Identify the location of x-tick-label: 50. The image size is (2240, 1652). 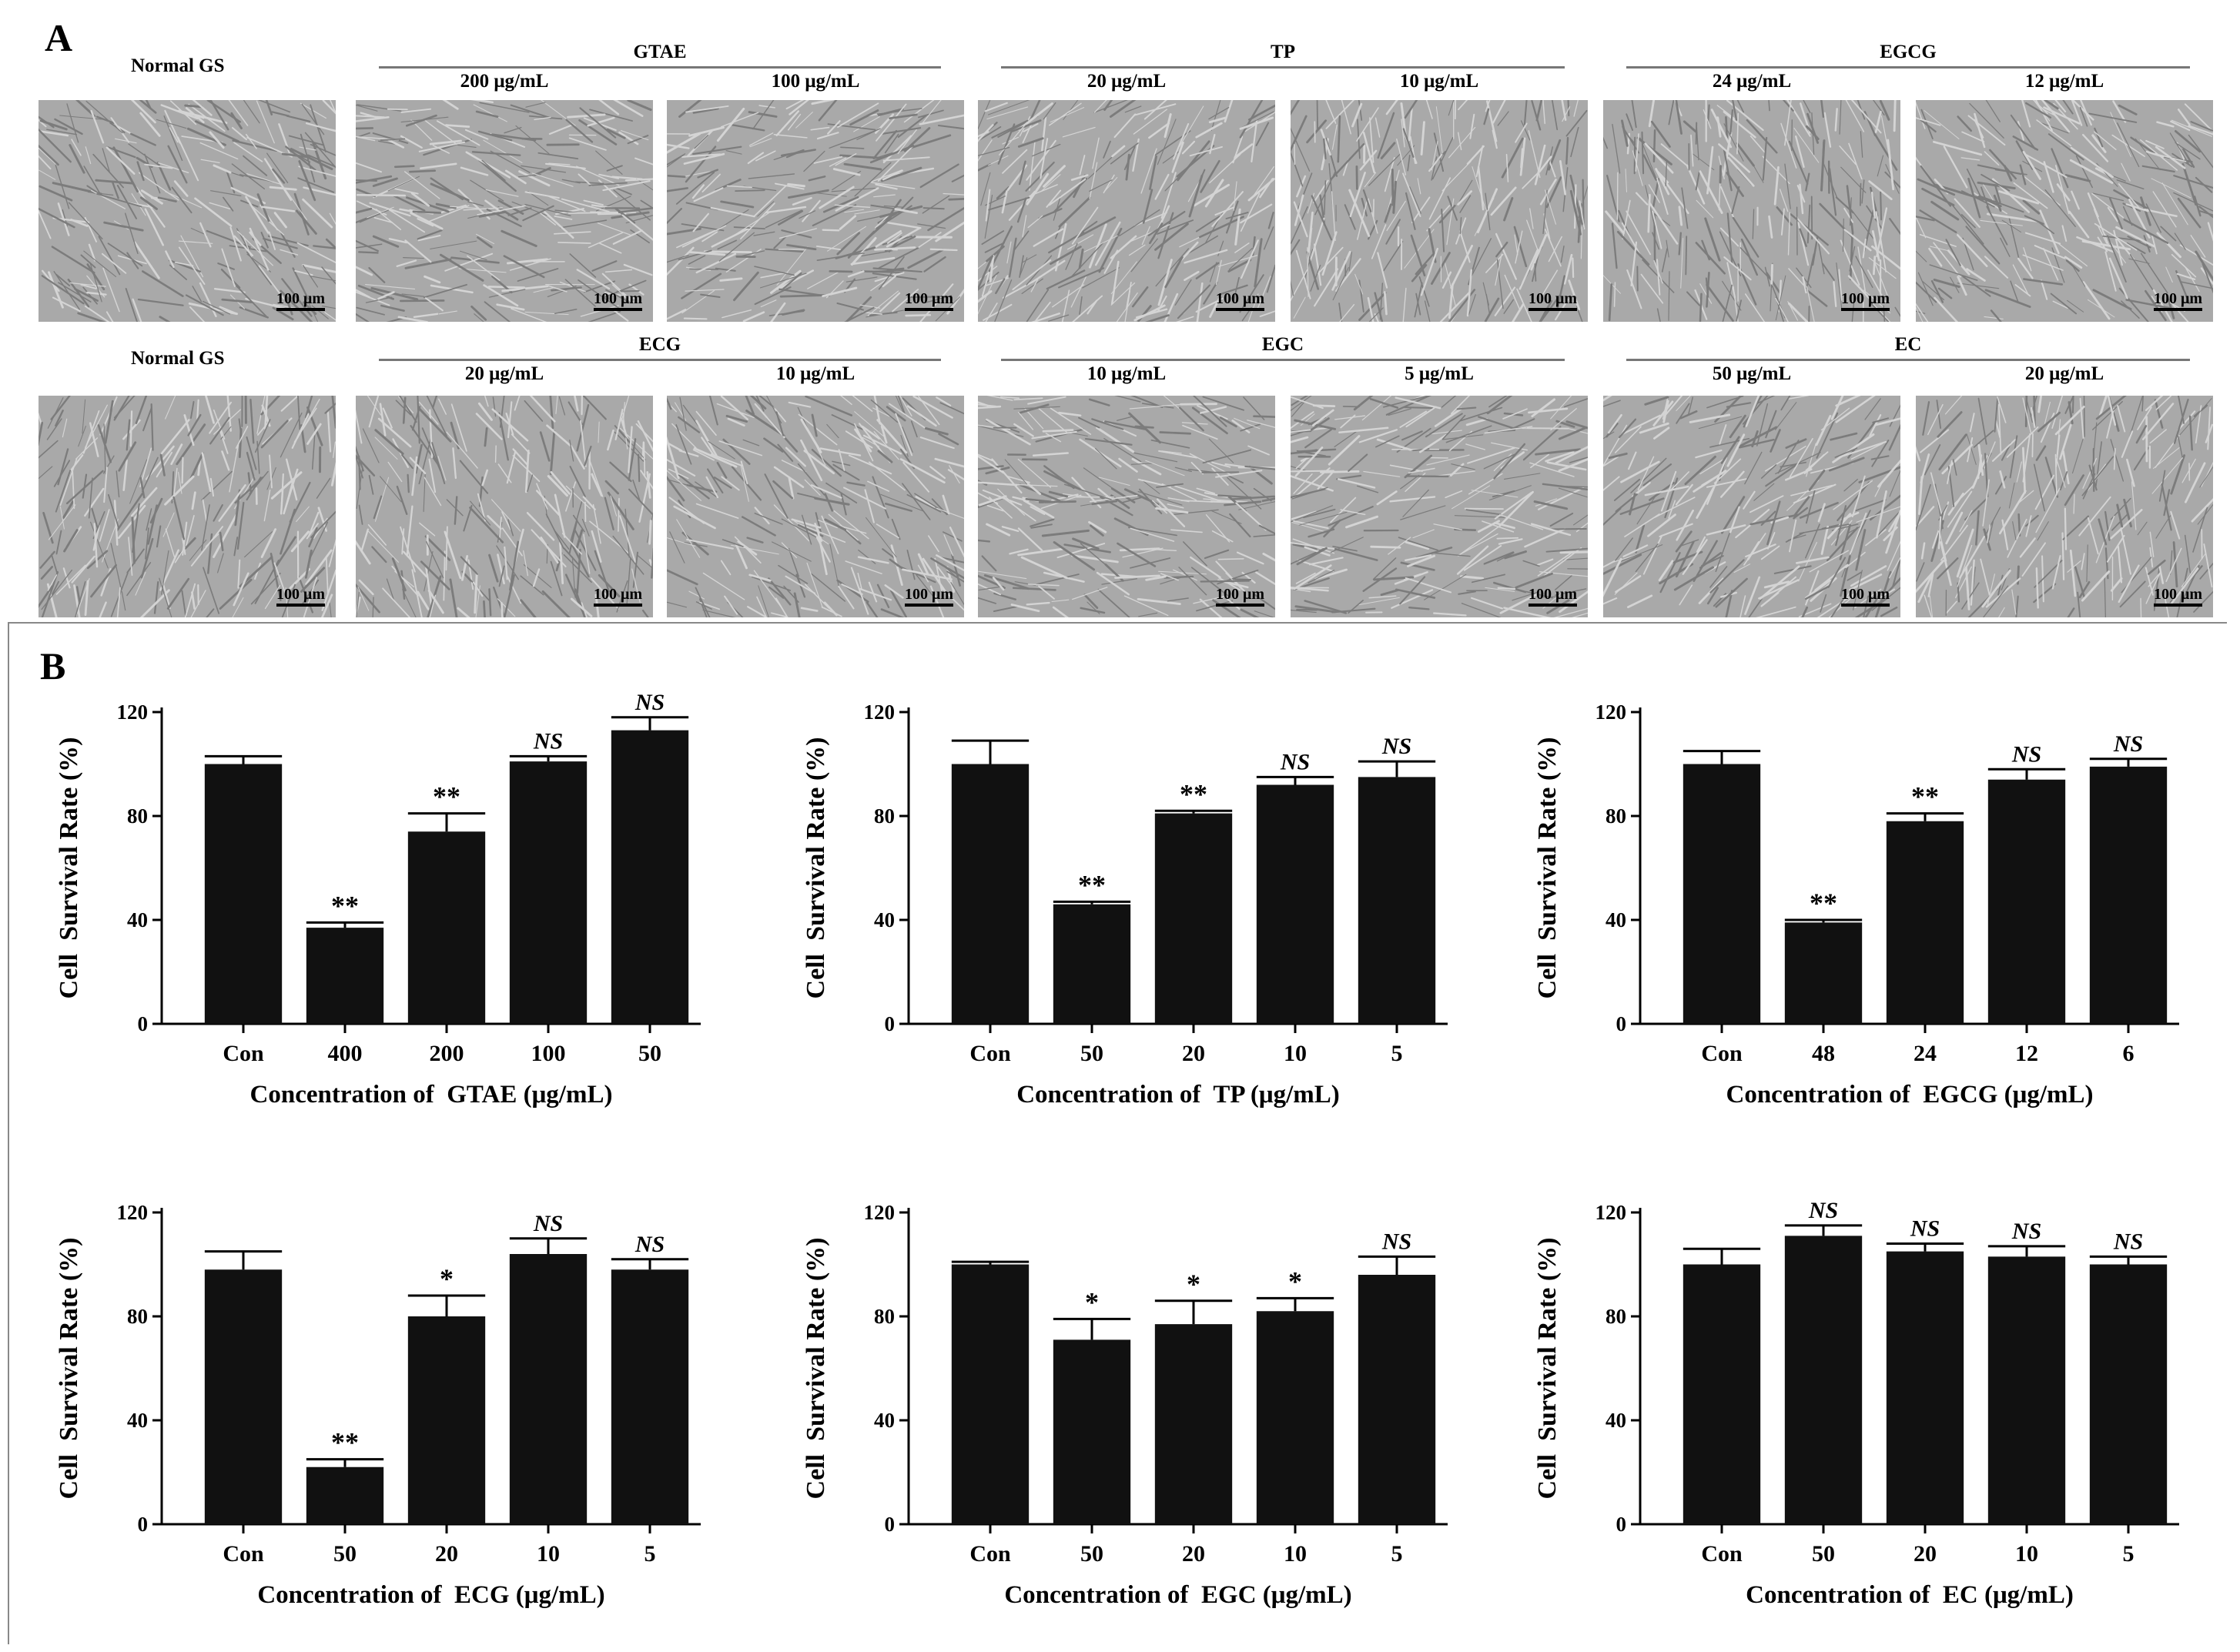
(1823, 1554).